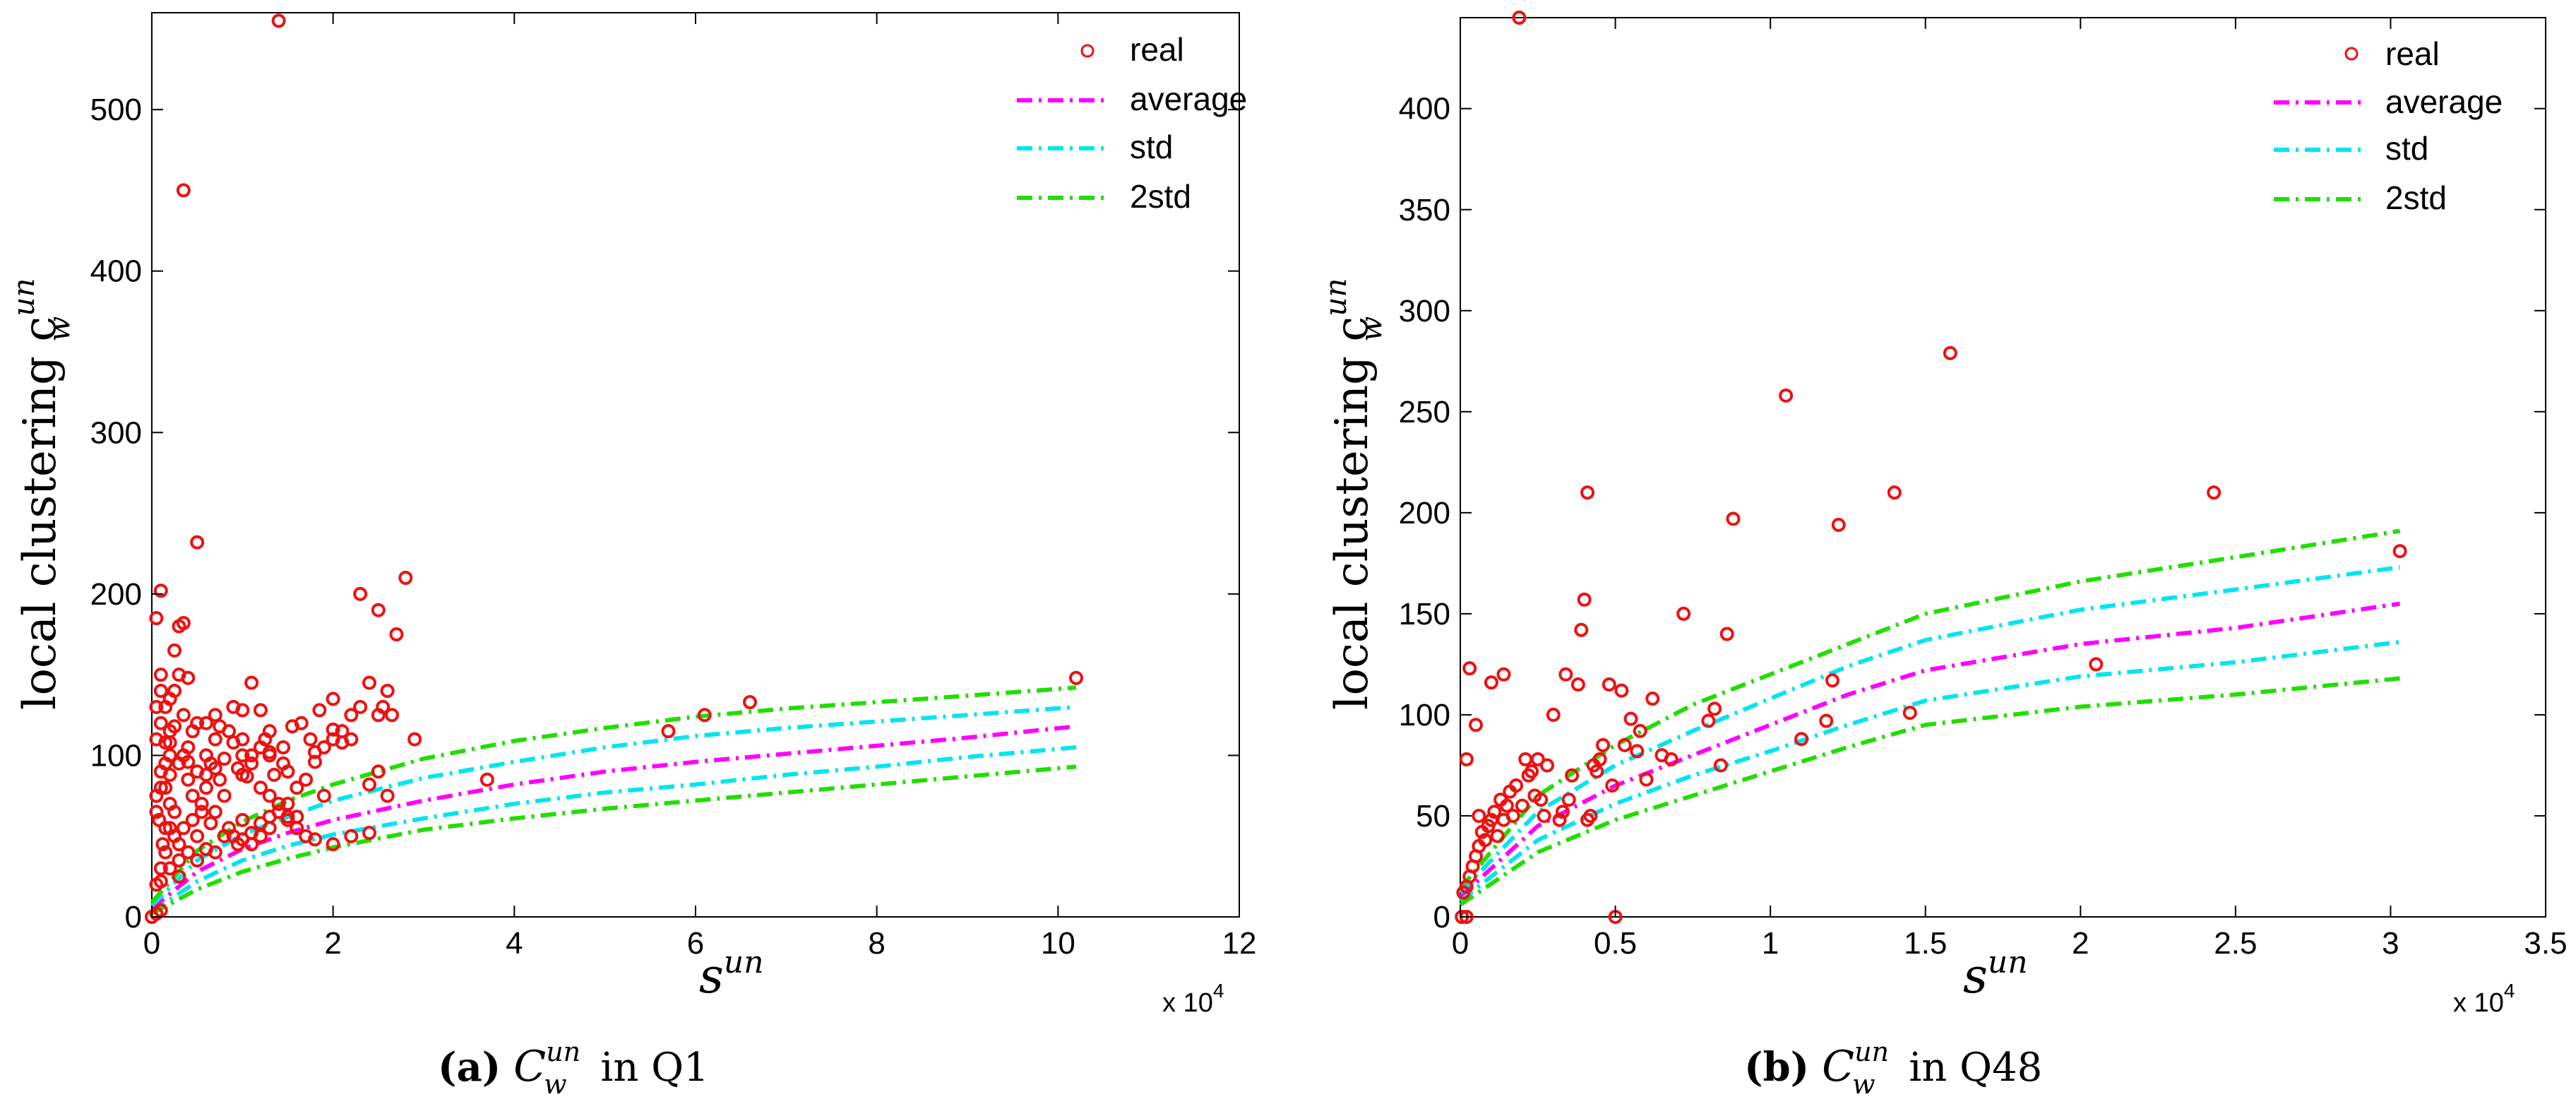 Image resolution: width=2576 pixels, height=1097 pixels. Describe the element at coordinates (2388, 126) in the screenshot. I see `panel-b-legend: real average std 2std` at that location.